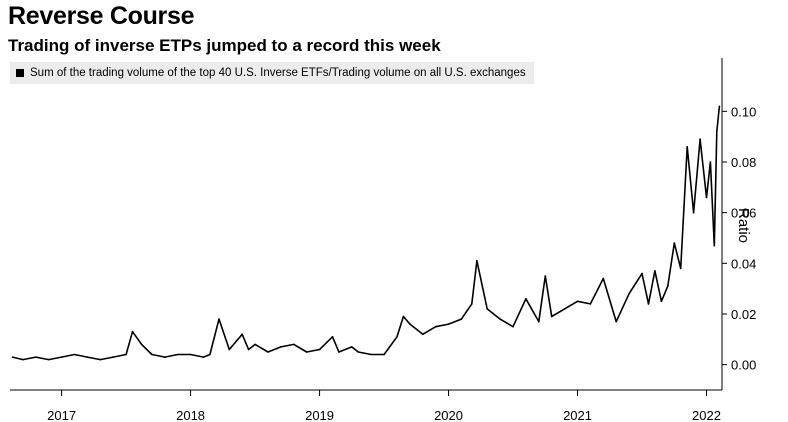 This screenshot has height=422, width=788. I want to click on x-tick-label: 2018, so click(190, 415).